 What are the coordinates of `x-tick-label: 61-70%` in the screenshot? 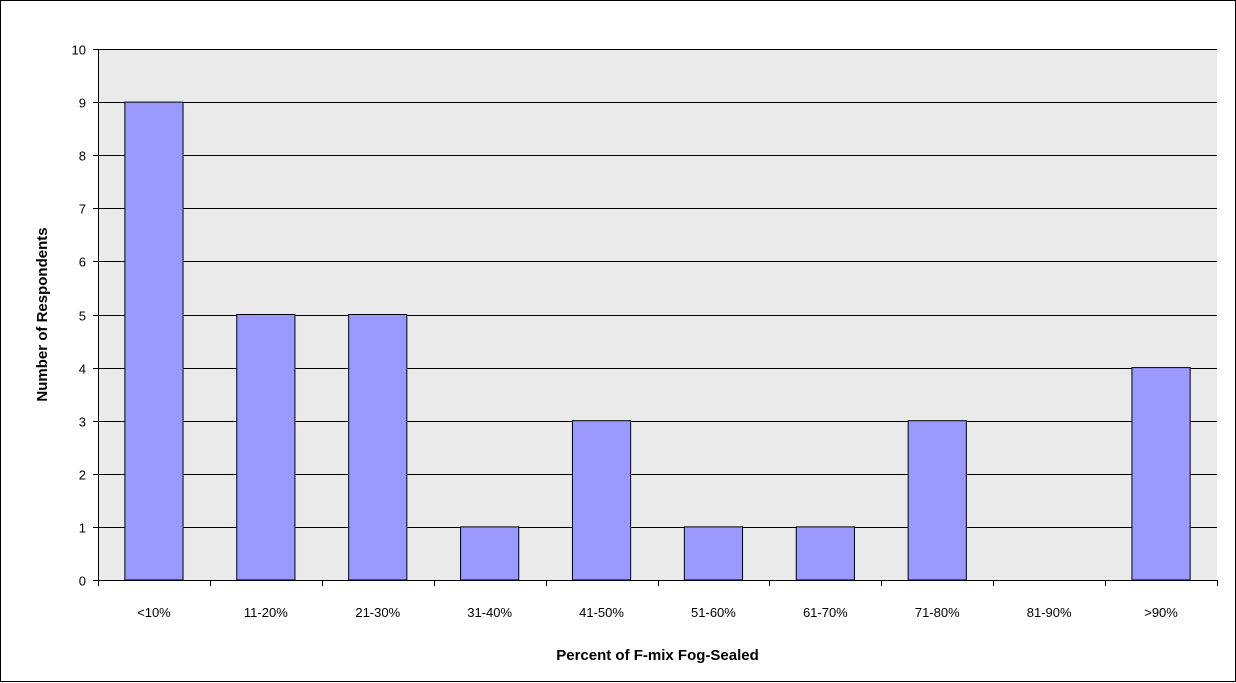 It's located at (825, 612).